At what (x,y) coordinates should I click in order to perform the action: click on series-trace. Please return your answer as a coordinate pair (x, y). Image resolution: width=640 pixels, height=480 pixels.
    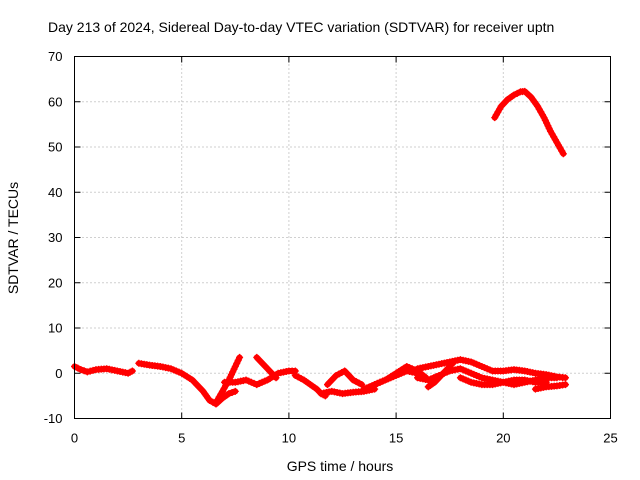
    Looking at the image, I should click on (266, 367).